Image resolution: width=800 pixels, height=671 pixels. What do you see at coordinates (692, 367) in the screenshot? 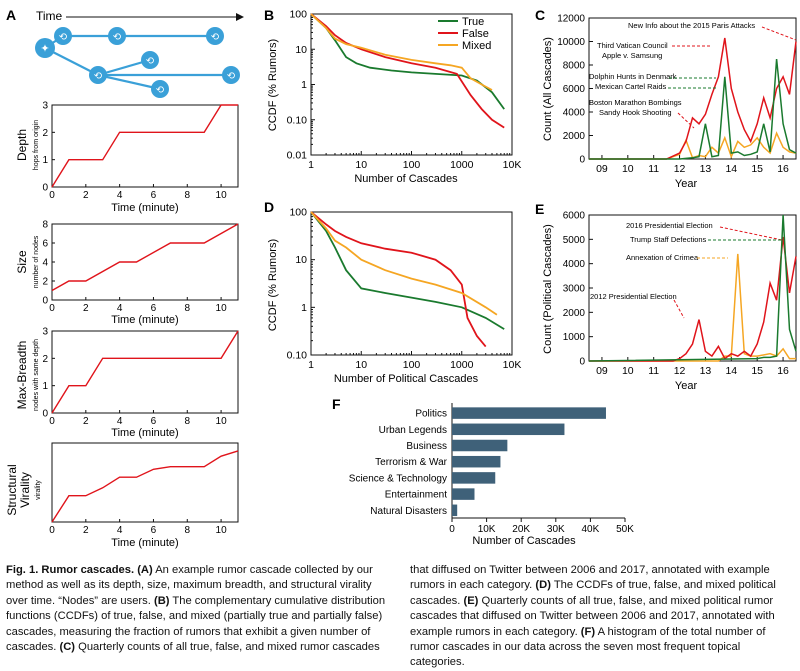
I see `panel-e-x-ticks: 09 10 11 12 13 14 15 16` at bounding box center [692, 367].